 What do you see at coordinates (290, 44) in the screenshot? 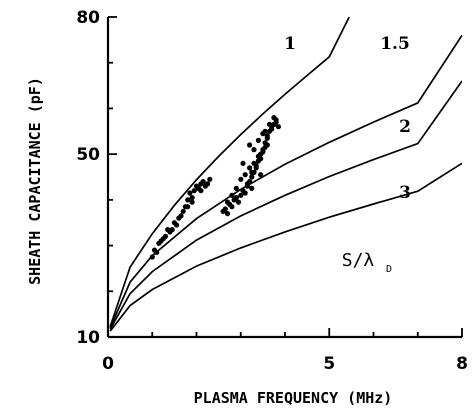
I see `series-label-1: 1` at bounding box center [290, 44].